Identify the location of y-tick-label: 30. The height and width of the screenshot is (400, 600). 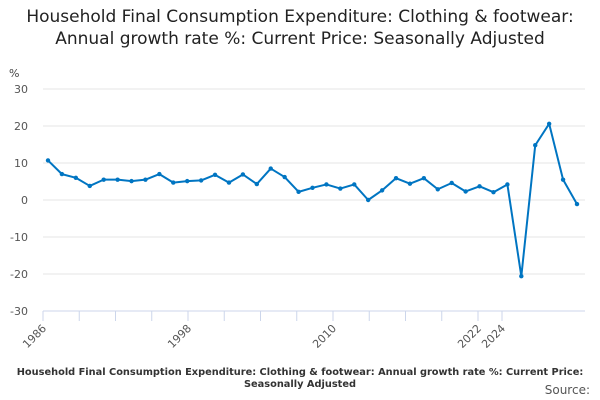
(21, 89).